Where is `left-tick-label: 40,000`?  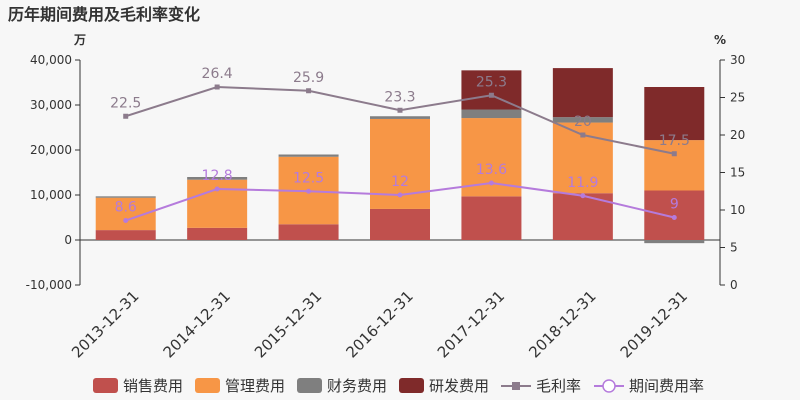
left-tick-label: 40,000 is located at coordinates (51, 60).